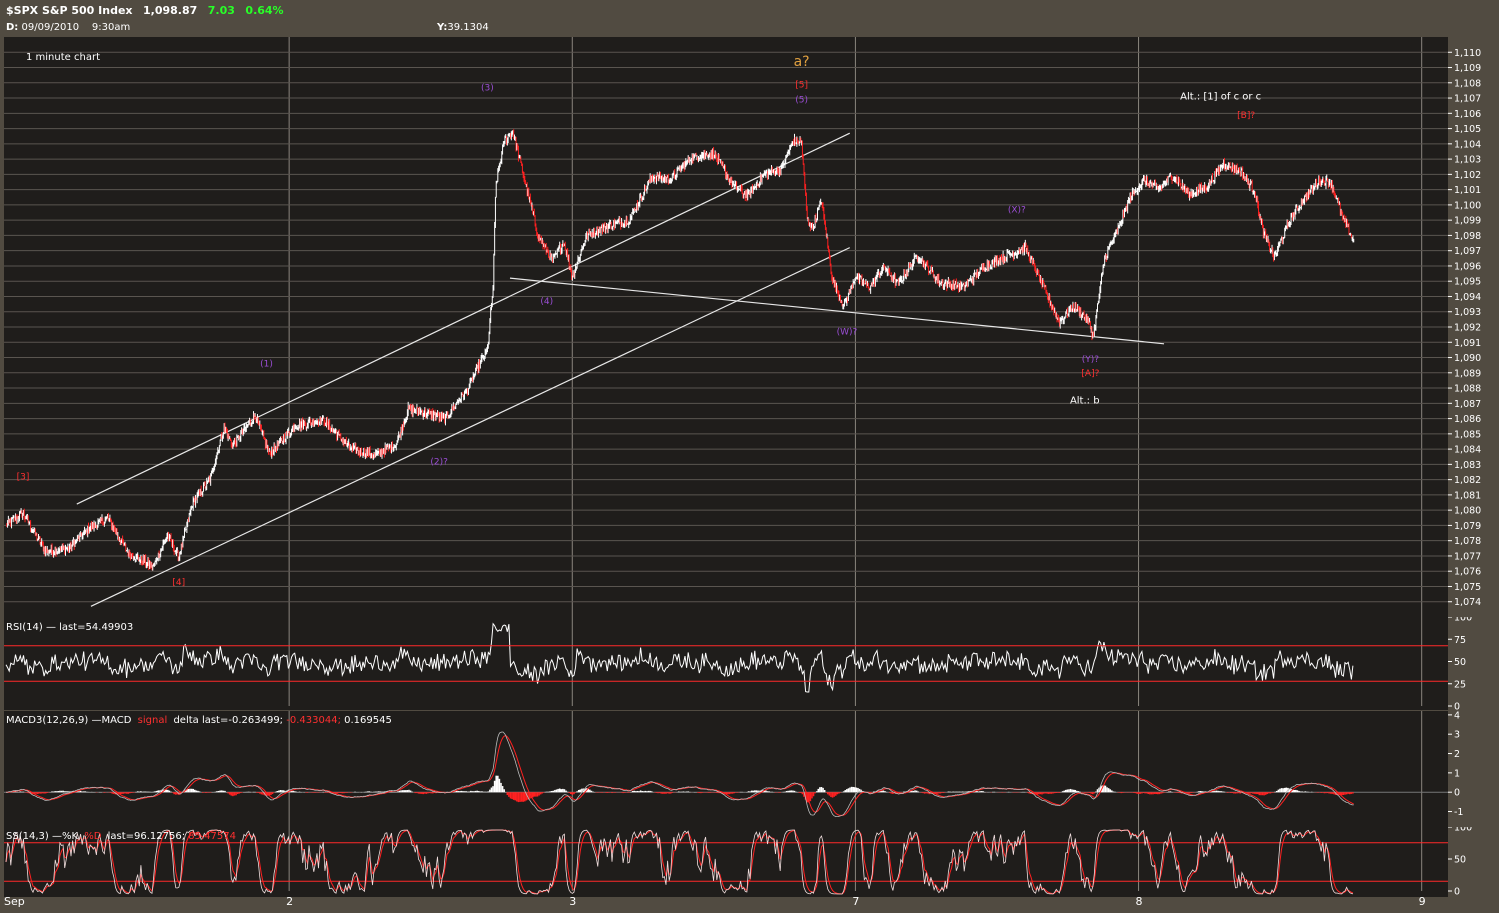  What do you see at coordinates (573, 901) in the screenshot?
I see `x-tick-label: 3` at bounding box center [573, 901].